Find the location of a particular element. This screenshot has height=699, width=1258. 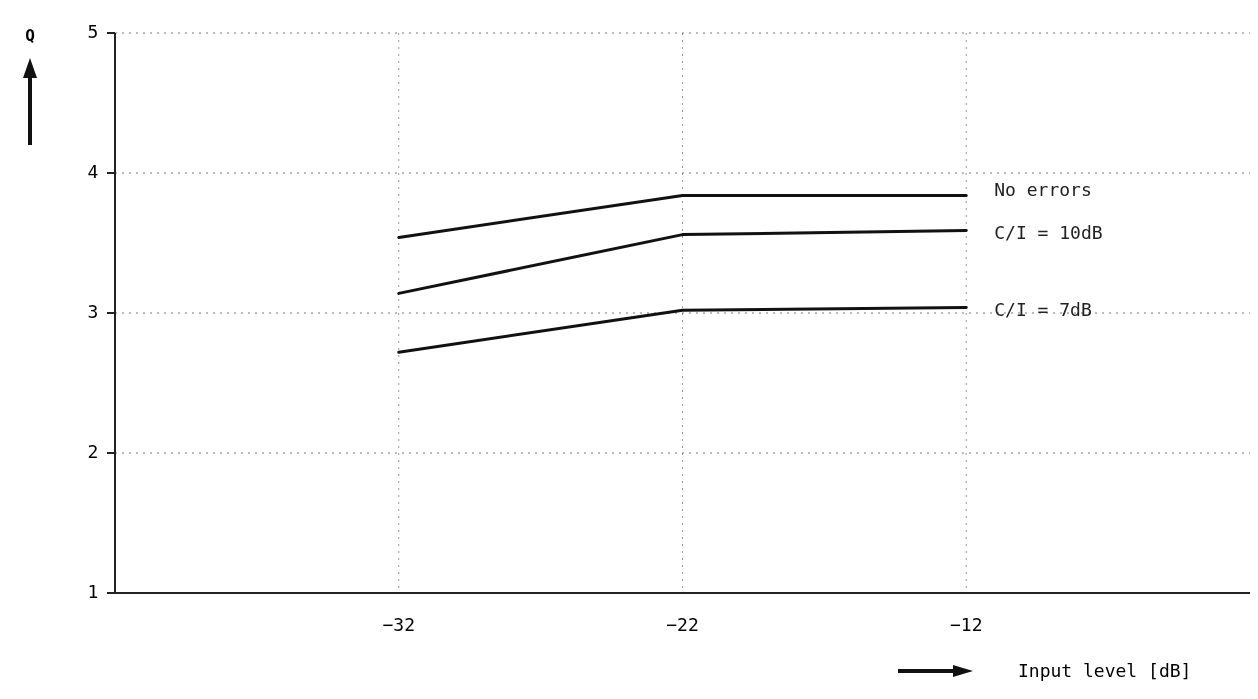

y-tick-label: 5 is located at coordinates (93, 31).